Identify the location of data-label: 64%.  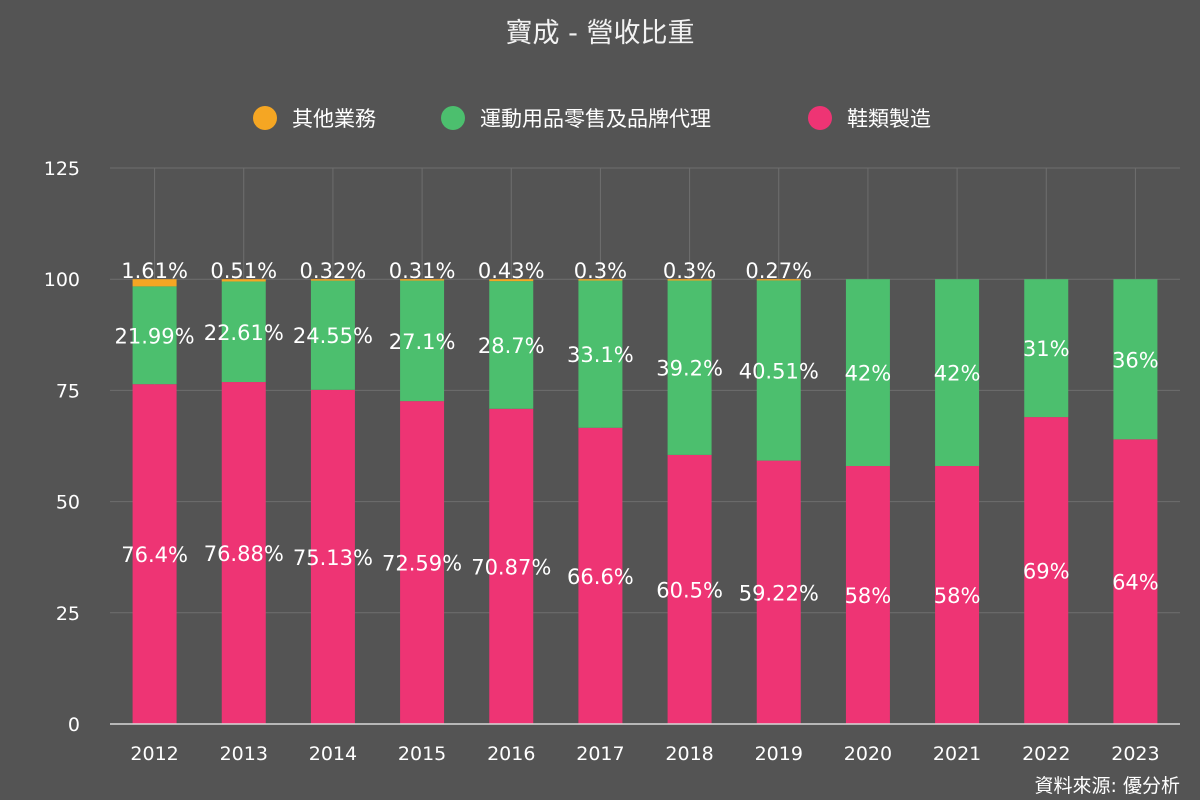
(1135, 583).